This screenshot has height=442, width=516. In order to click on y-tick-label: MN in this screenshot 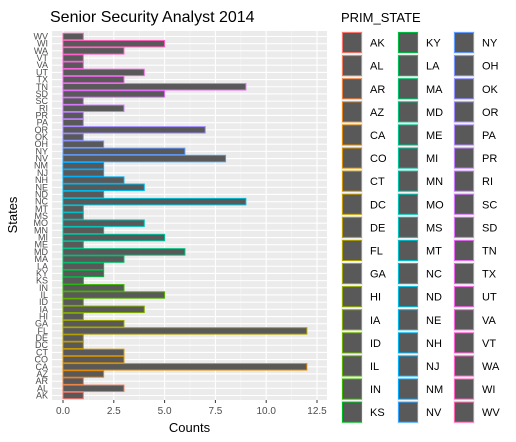, I will do `click(41, 230)`.